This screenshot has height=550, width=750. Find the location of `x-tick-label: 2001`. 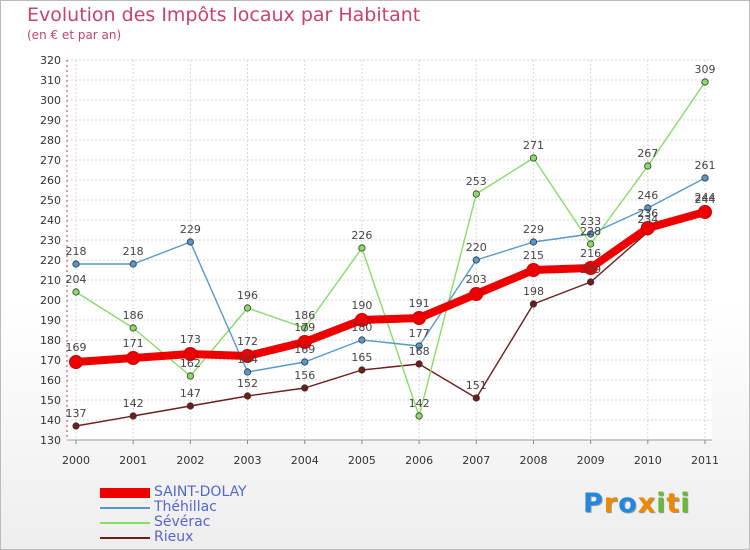

x-tick-label: 2001 is located at coordinates (133, 460).